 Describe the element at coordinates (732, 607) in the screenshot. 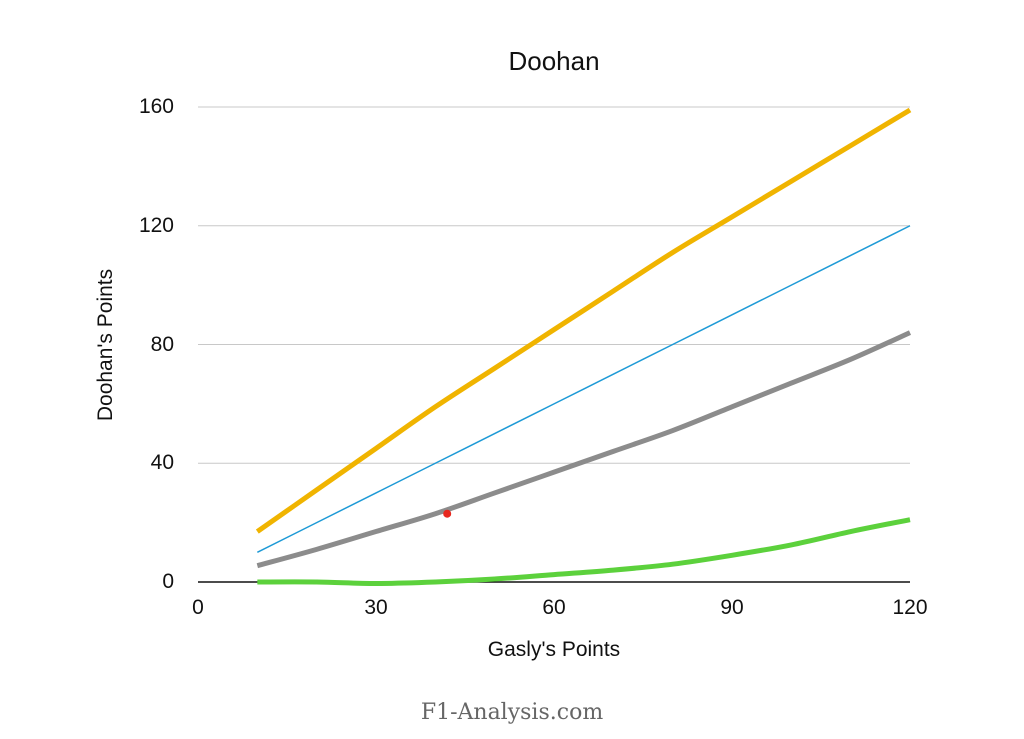

I see `x-tick-label: 90` at that location.